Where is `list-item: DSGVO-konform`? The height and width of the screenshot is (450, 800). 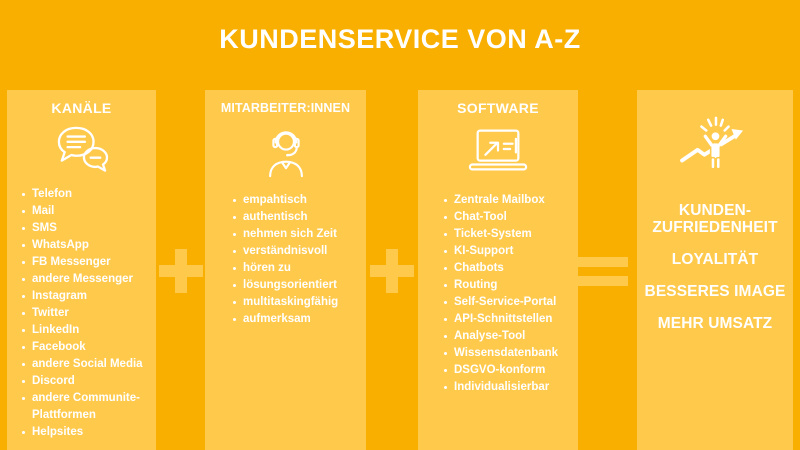
list-item: DSGVO-konform is located at coordinates (509, 370).